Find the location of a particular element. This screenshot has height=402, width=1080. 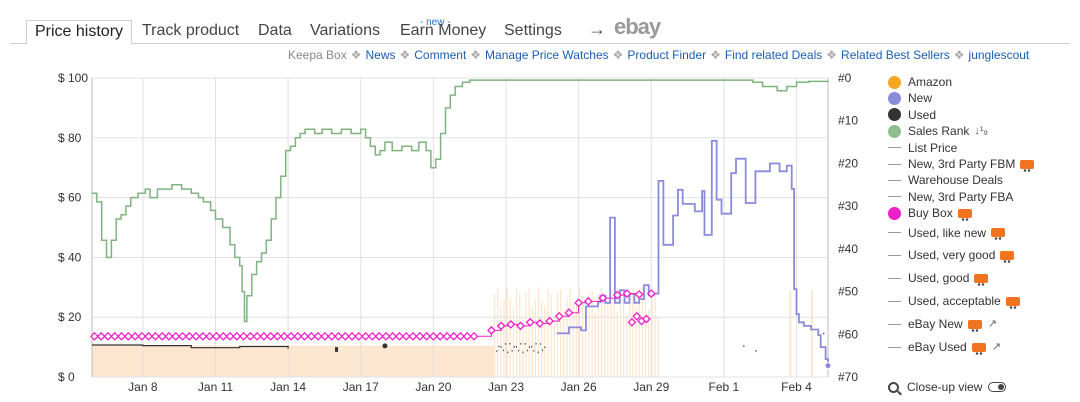

tab-earn-money: - new - Earn Money is located at coordinates (443, 30).